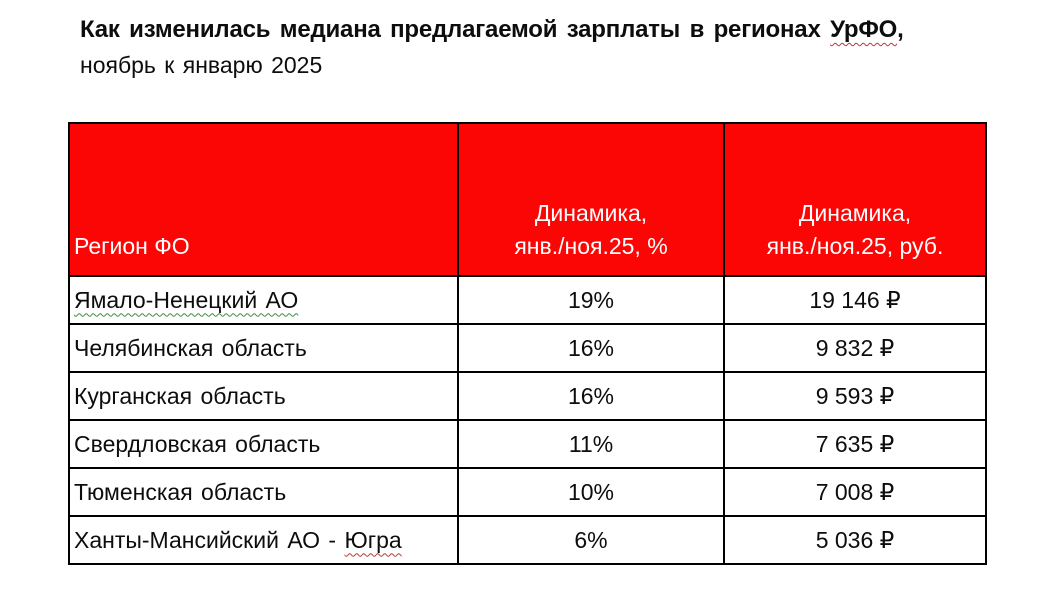  What do you see at coordinates (864, 29) in the screenshot?
I see `spellcheck-marked-word: УрФО` at bounding box center [864, 29].